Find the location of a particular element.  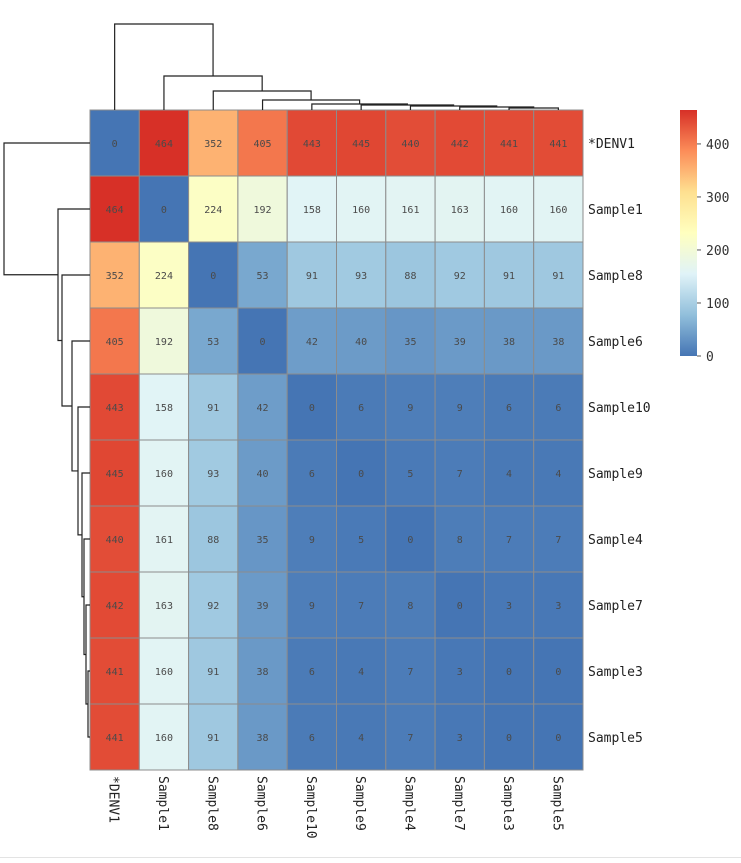

cell-value-label: 8 is located at coordinates (410, 606).